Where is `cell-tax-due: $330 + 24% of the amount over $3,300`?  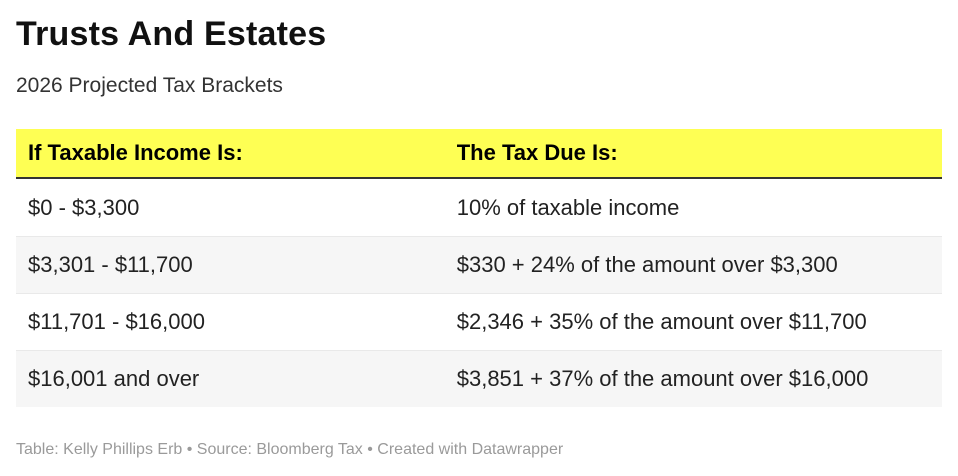
cell-tax-due: $330 + 24% of the amount over $3,300 is located at coordinates (647, 264).